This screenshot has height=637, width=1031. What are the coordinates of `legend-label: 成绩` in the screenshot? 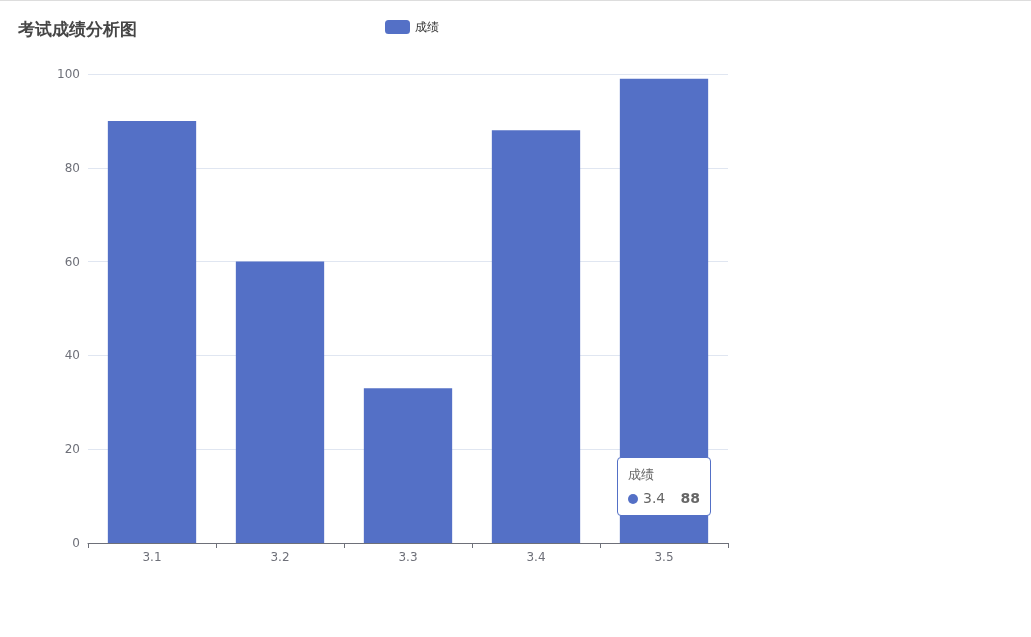 It's located at (427, 27).